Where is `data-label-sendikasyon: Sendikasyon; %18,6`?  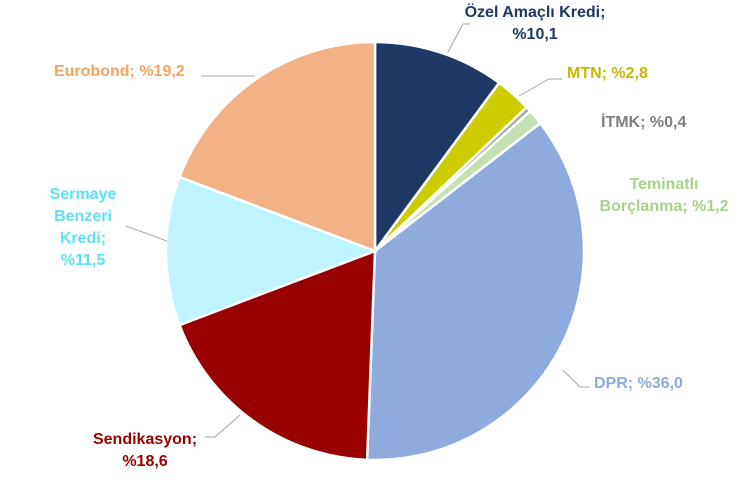
data-label-sendikasyon: Sendikasyon; %18,6 is located at coordinates (145, 450).